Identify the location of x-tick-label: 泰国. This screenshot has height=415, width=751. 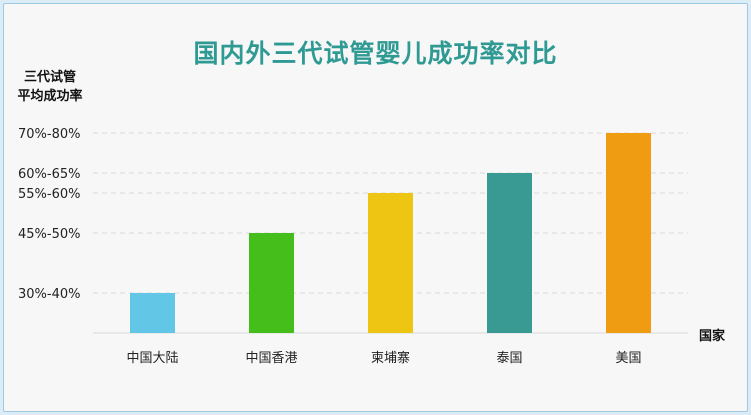
(509, 358).